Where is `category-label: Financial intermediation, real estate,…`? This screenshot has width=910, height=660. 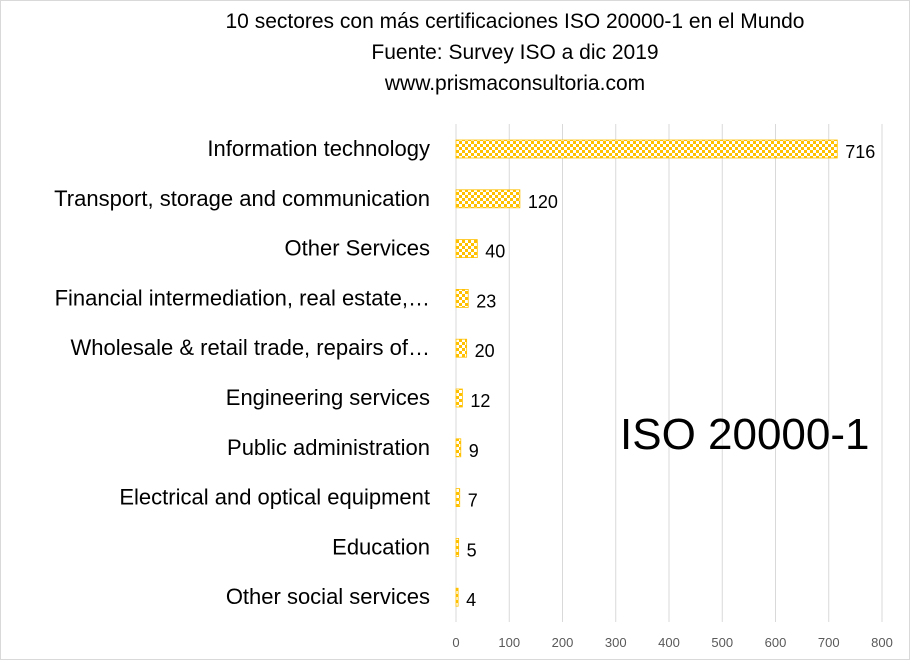
category-label: Financial intermediation, real estate,… is located at coordinates (242, 297).